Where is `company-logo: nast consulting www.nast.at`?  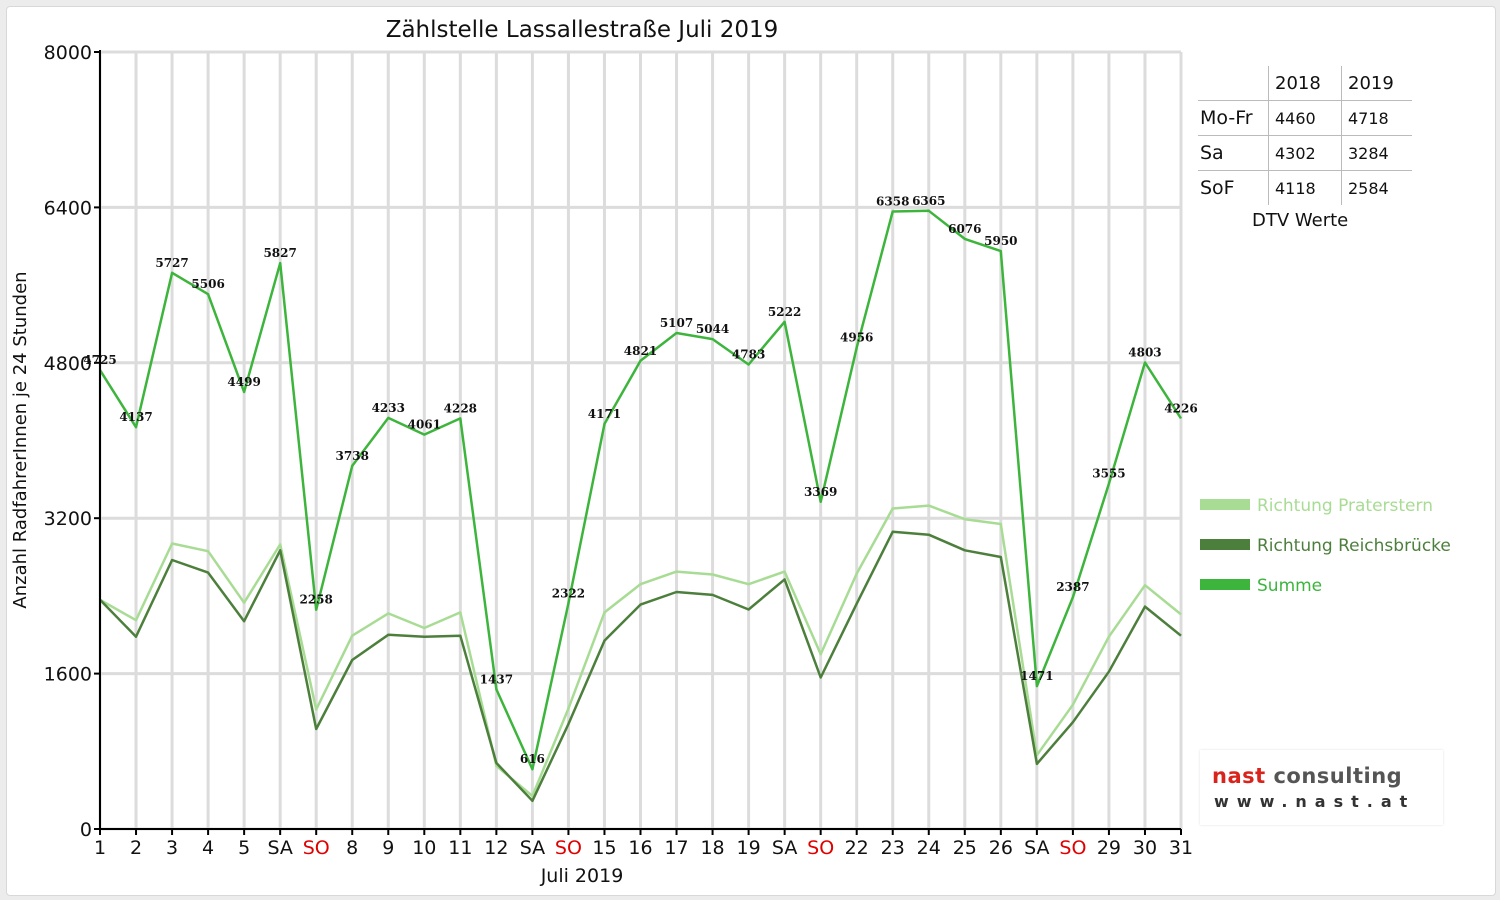 company-logo: nast consulting www.nast.at is located at coordinates (1321, 787).